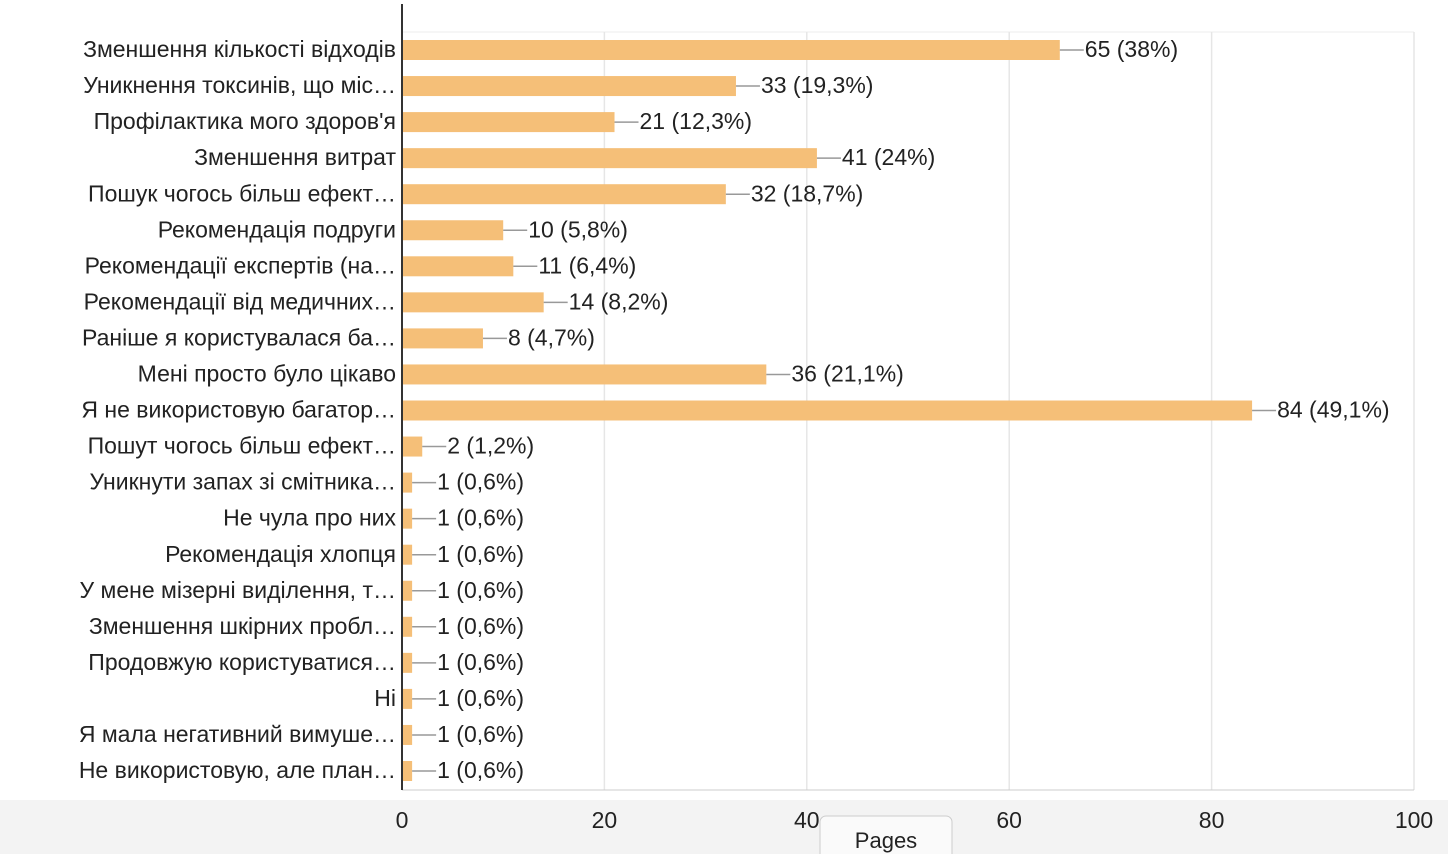 This screenshot has width=1448, height=854. What do you see at coordinates (696, 121) in the screenshot?
I see `data-label: 21 (12,3%)` at bounding box center [696, 121].